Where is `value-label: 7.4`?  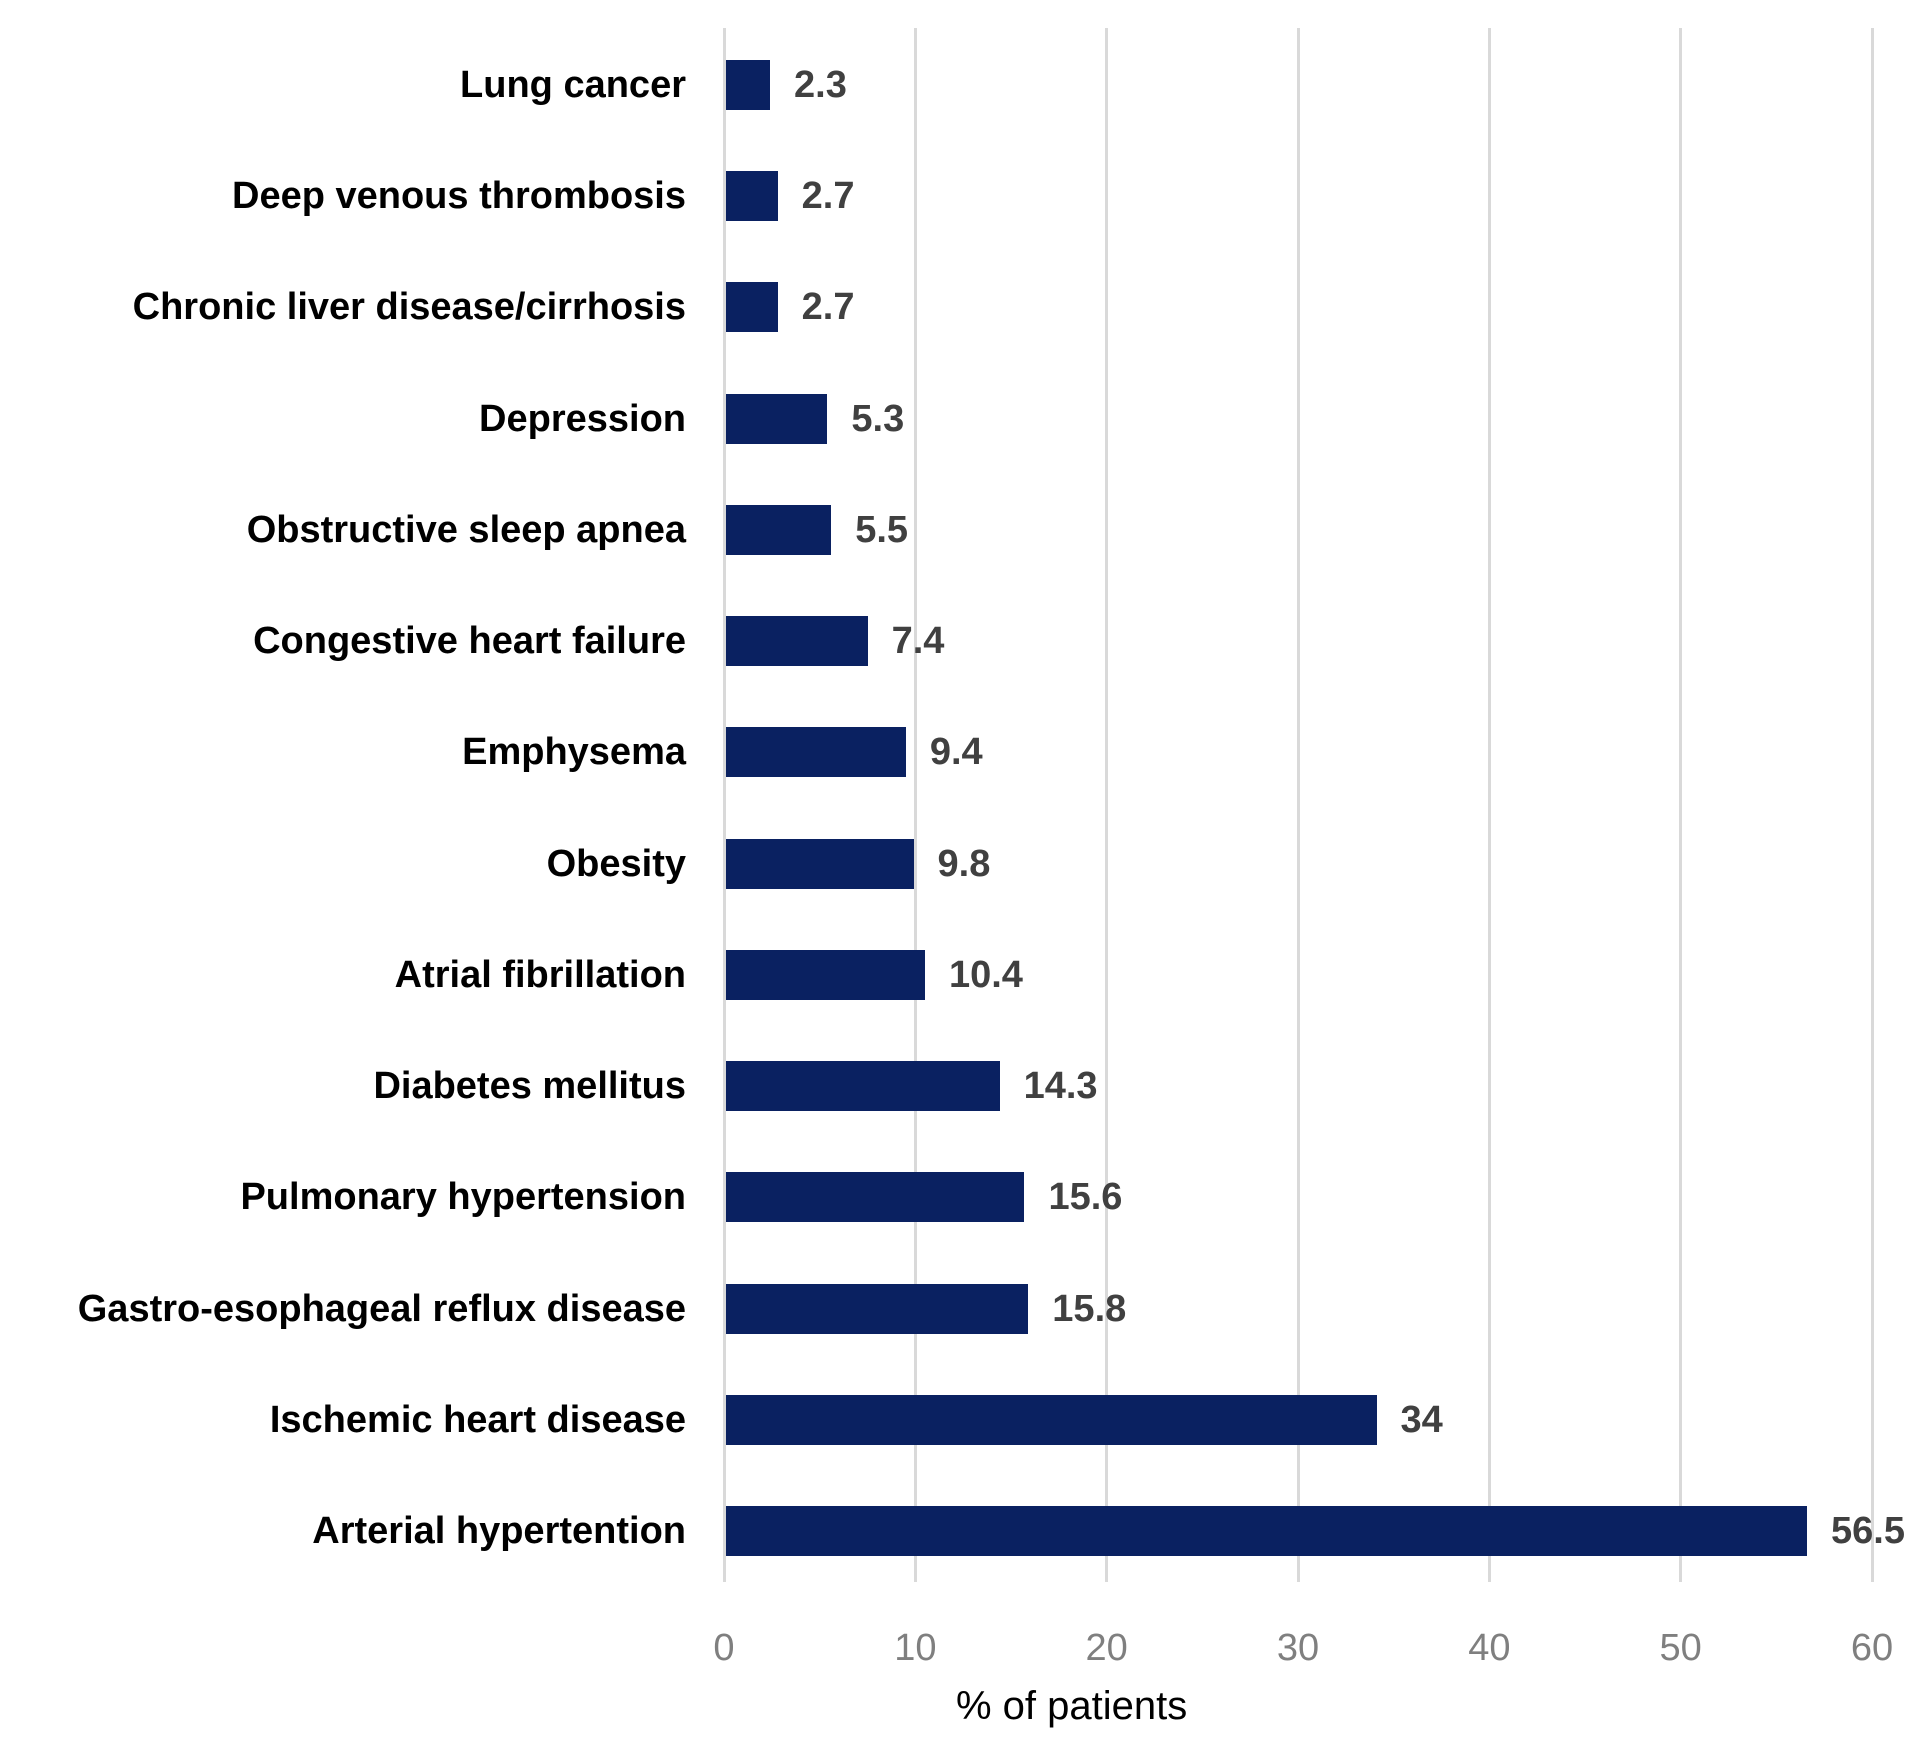
value-label: 7.4 is located at coordinates (918, 641).